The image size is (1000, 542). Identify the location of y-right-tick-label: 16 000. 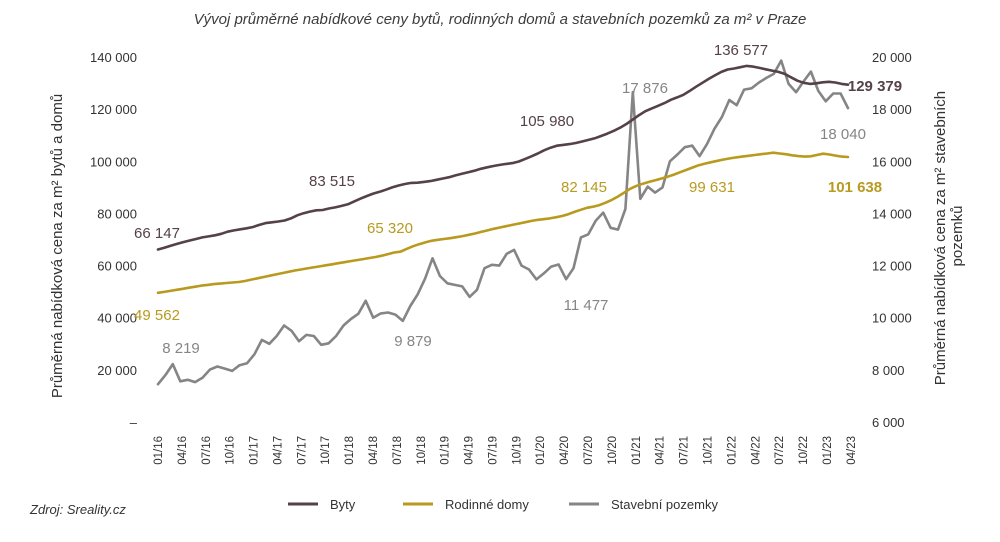
(892, 161).